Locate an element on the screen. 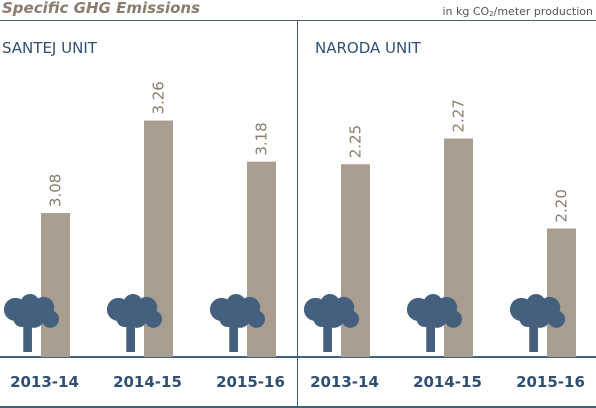 This screenshot has width=596, height=408. unit-prefix: in kg CO is located at coordinates (466, 11).